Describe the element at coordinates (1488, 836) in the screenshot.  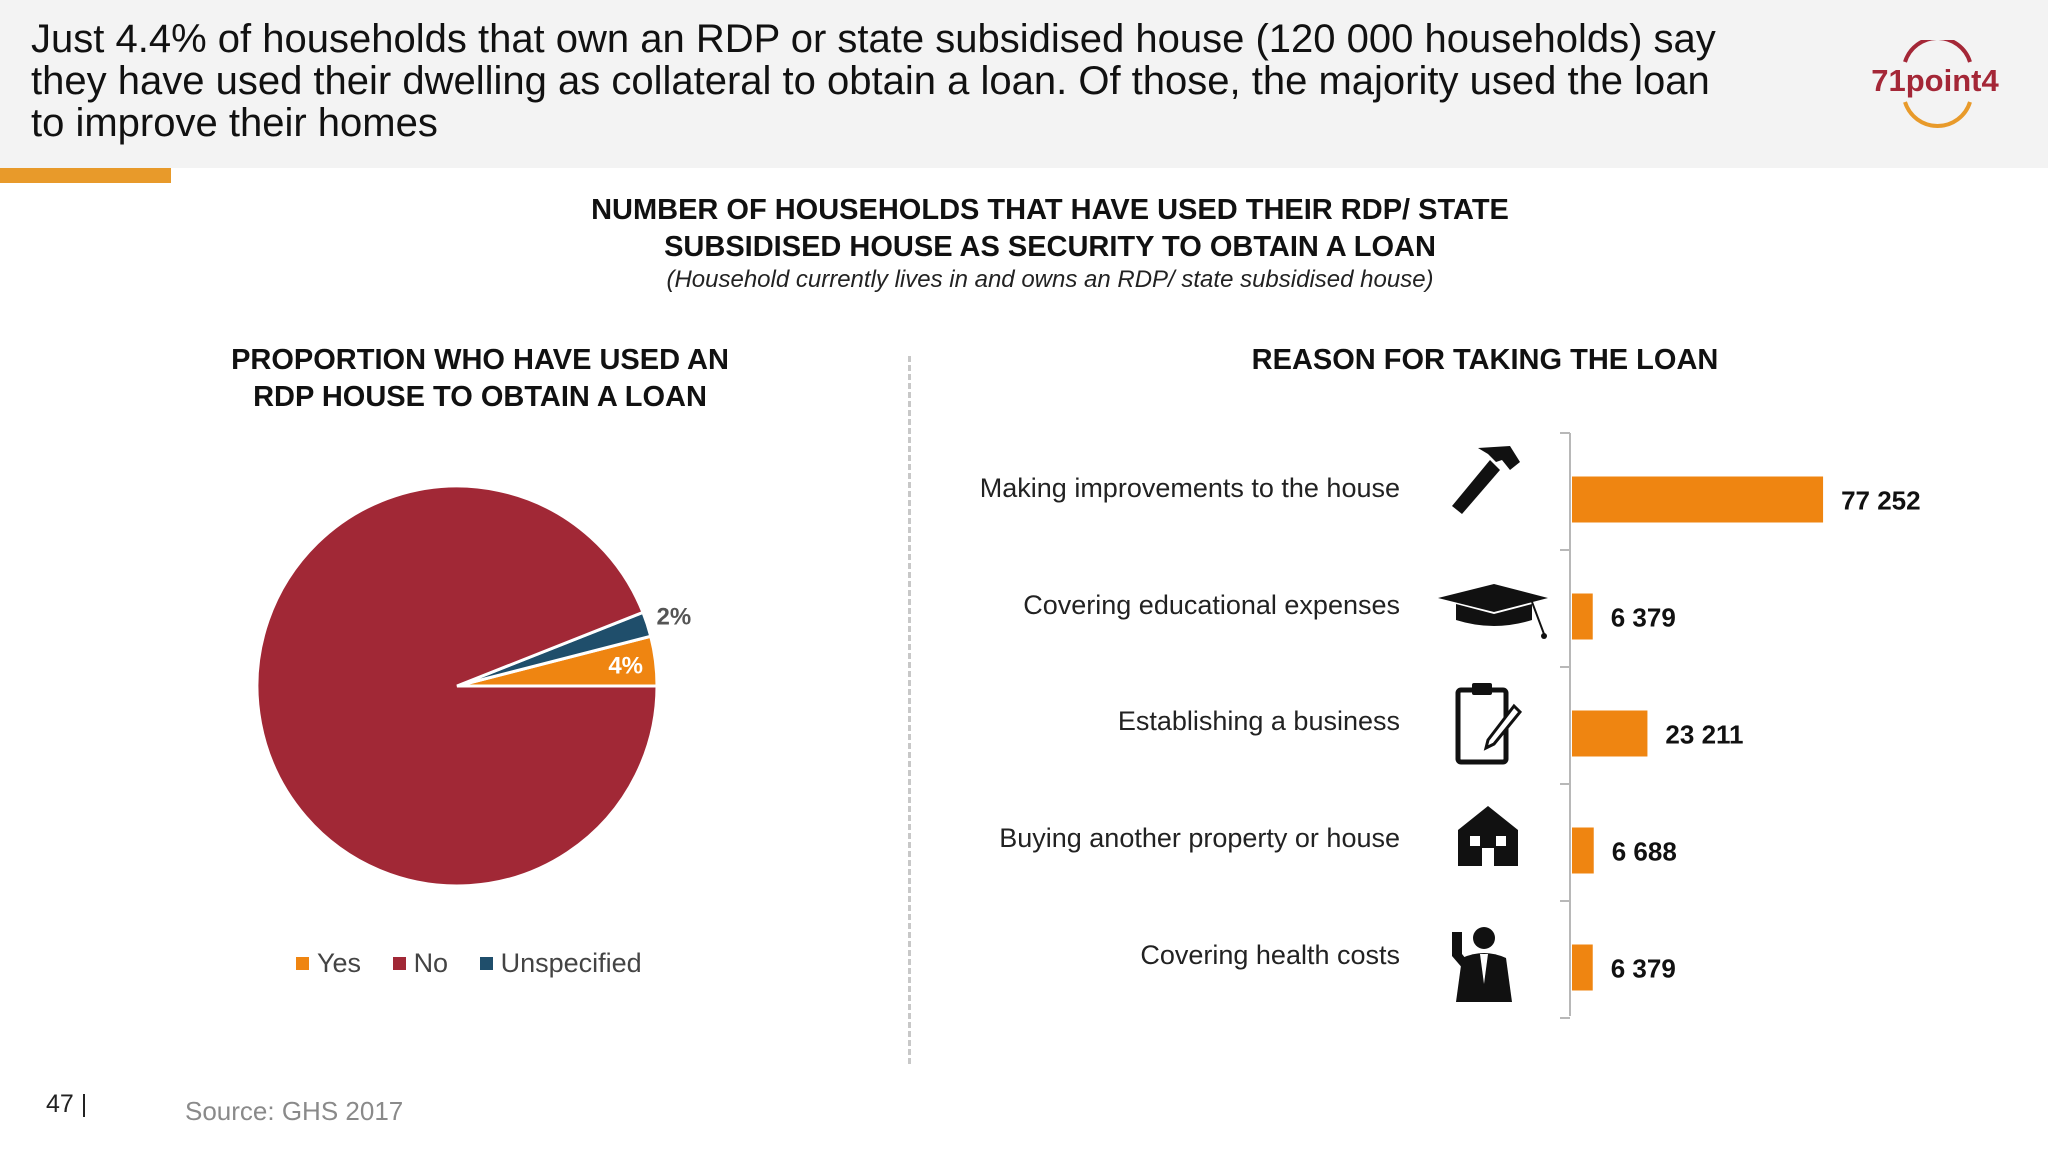
I see `house-icon` at that location.